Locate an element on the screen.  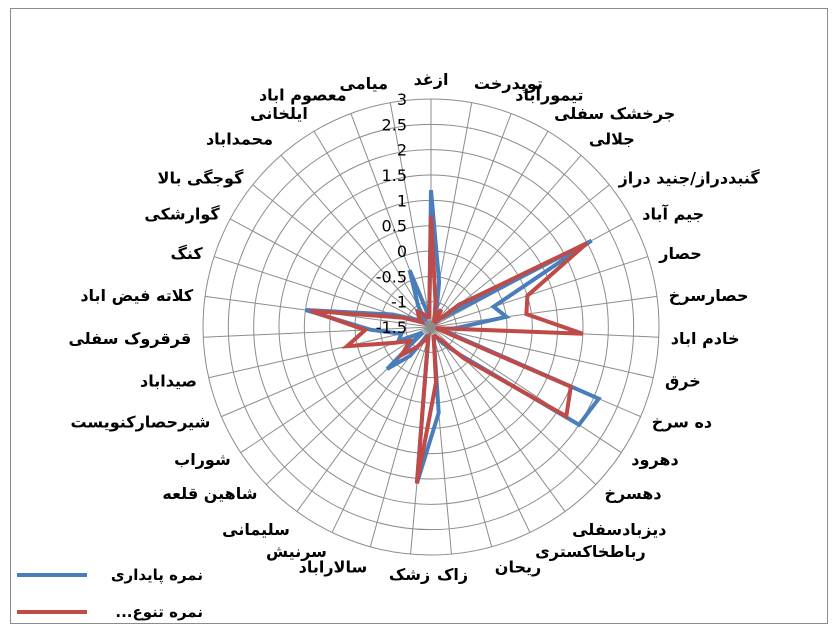
category-label: ده سرخ is located at coordinates (682, 421).